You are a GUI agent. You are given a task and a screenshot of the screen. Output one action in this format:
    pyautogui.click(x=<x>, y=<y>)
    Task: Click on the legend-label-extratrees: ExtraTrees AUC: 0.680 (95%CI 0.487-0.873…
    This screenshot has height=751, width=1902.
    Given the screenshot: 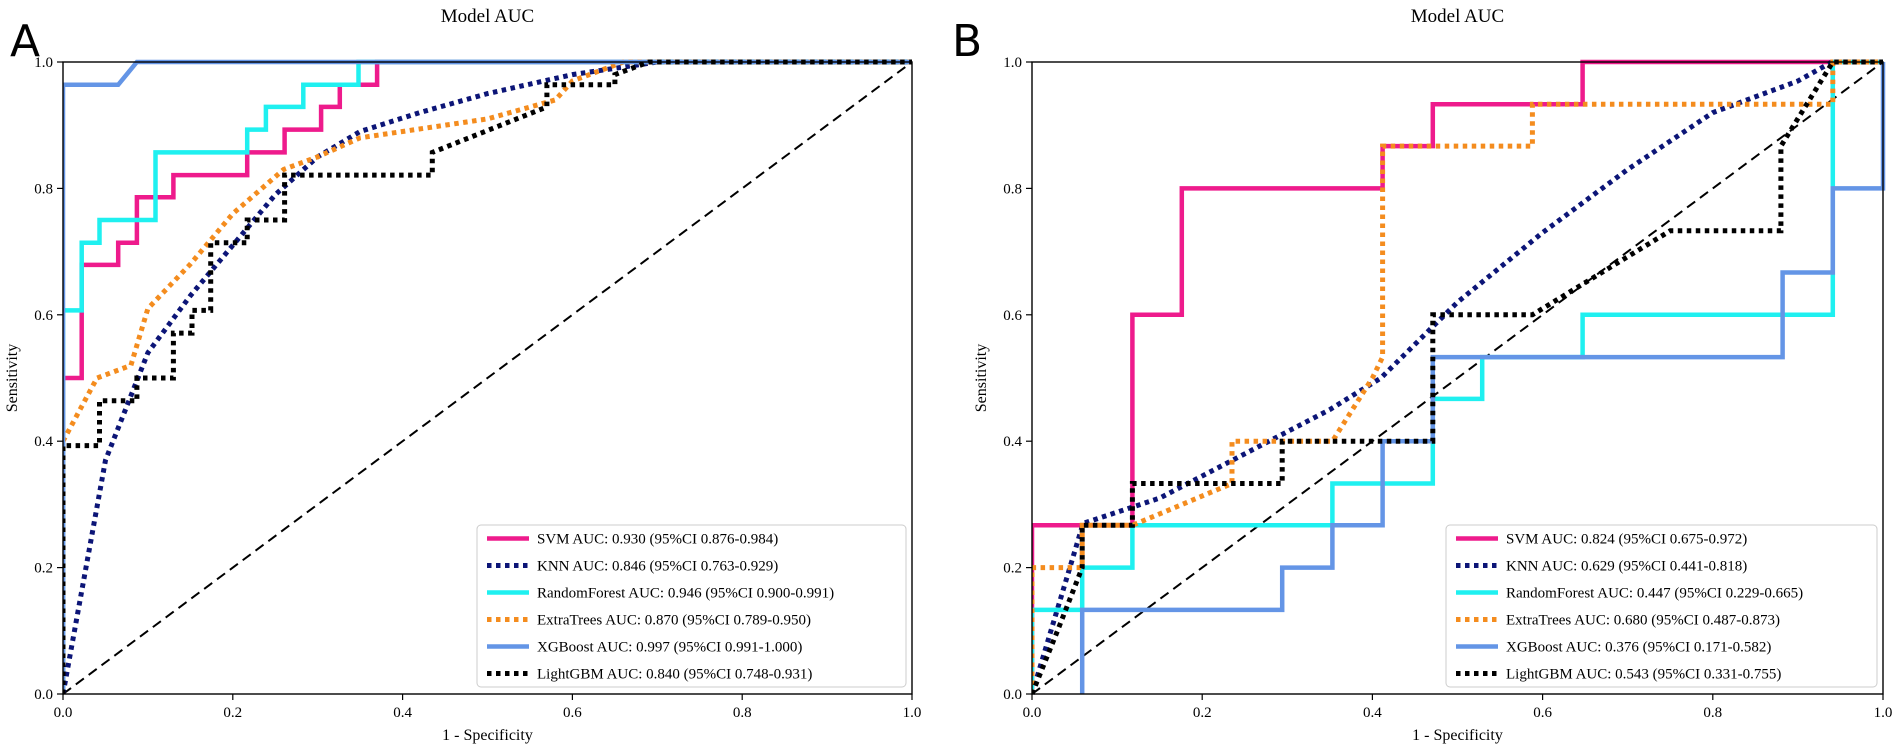 What is the action you would take?
    pyautogui.click(x=1643, y=621)
    